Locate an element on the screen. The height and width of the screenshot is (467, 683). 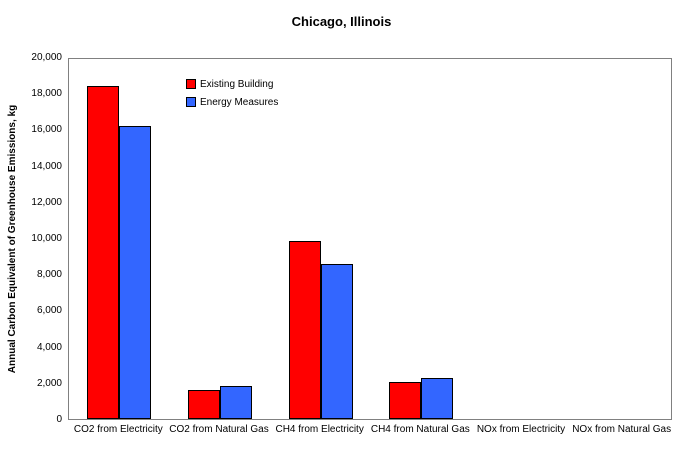
legend-item: Existing Building is located at coordinates (232, 84).